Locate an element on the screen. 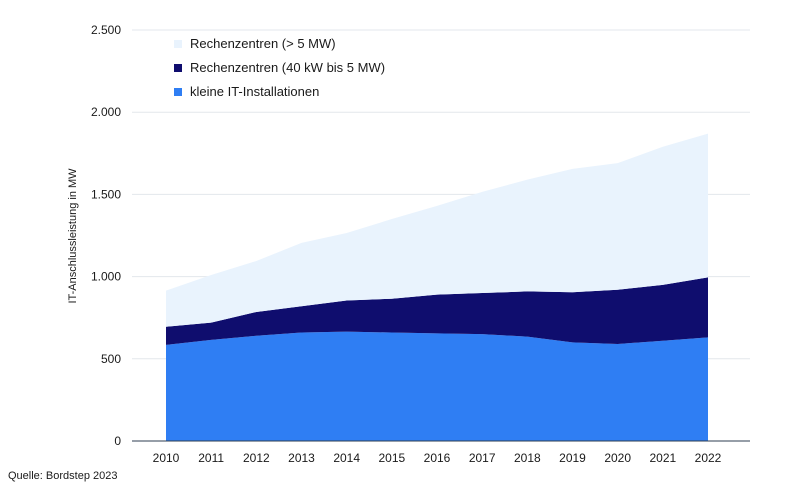 The image size is (800, 492). y-tick-labels: 0 500 1.000 1.500 2.000 2.500 is located at coordinates (106, 235).